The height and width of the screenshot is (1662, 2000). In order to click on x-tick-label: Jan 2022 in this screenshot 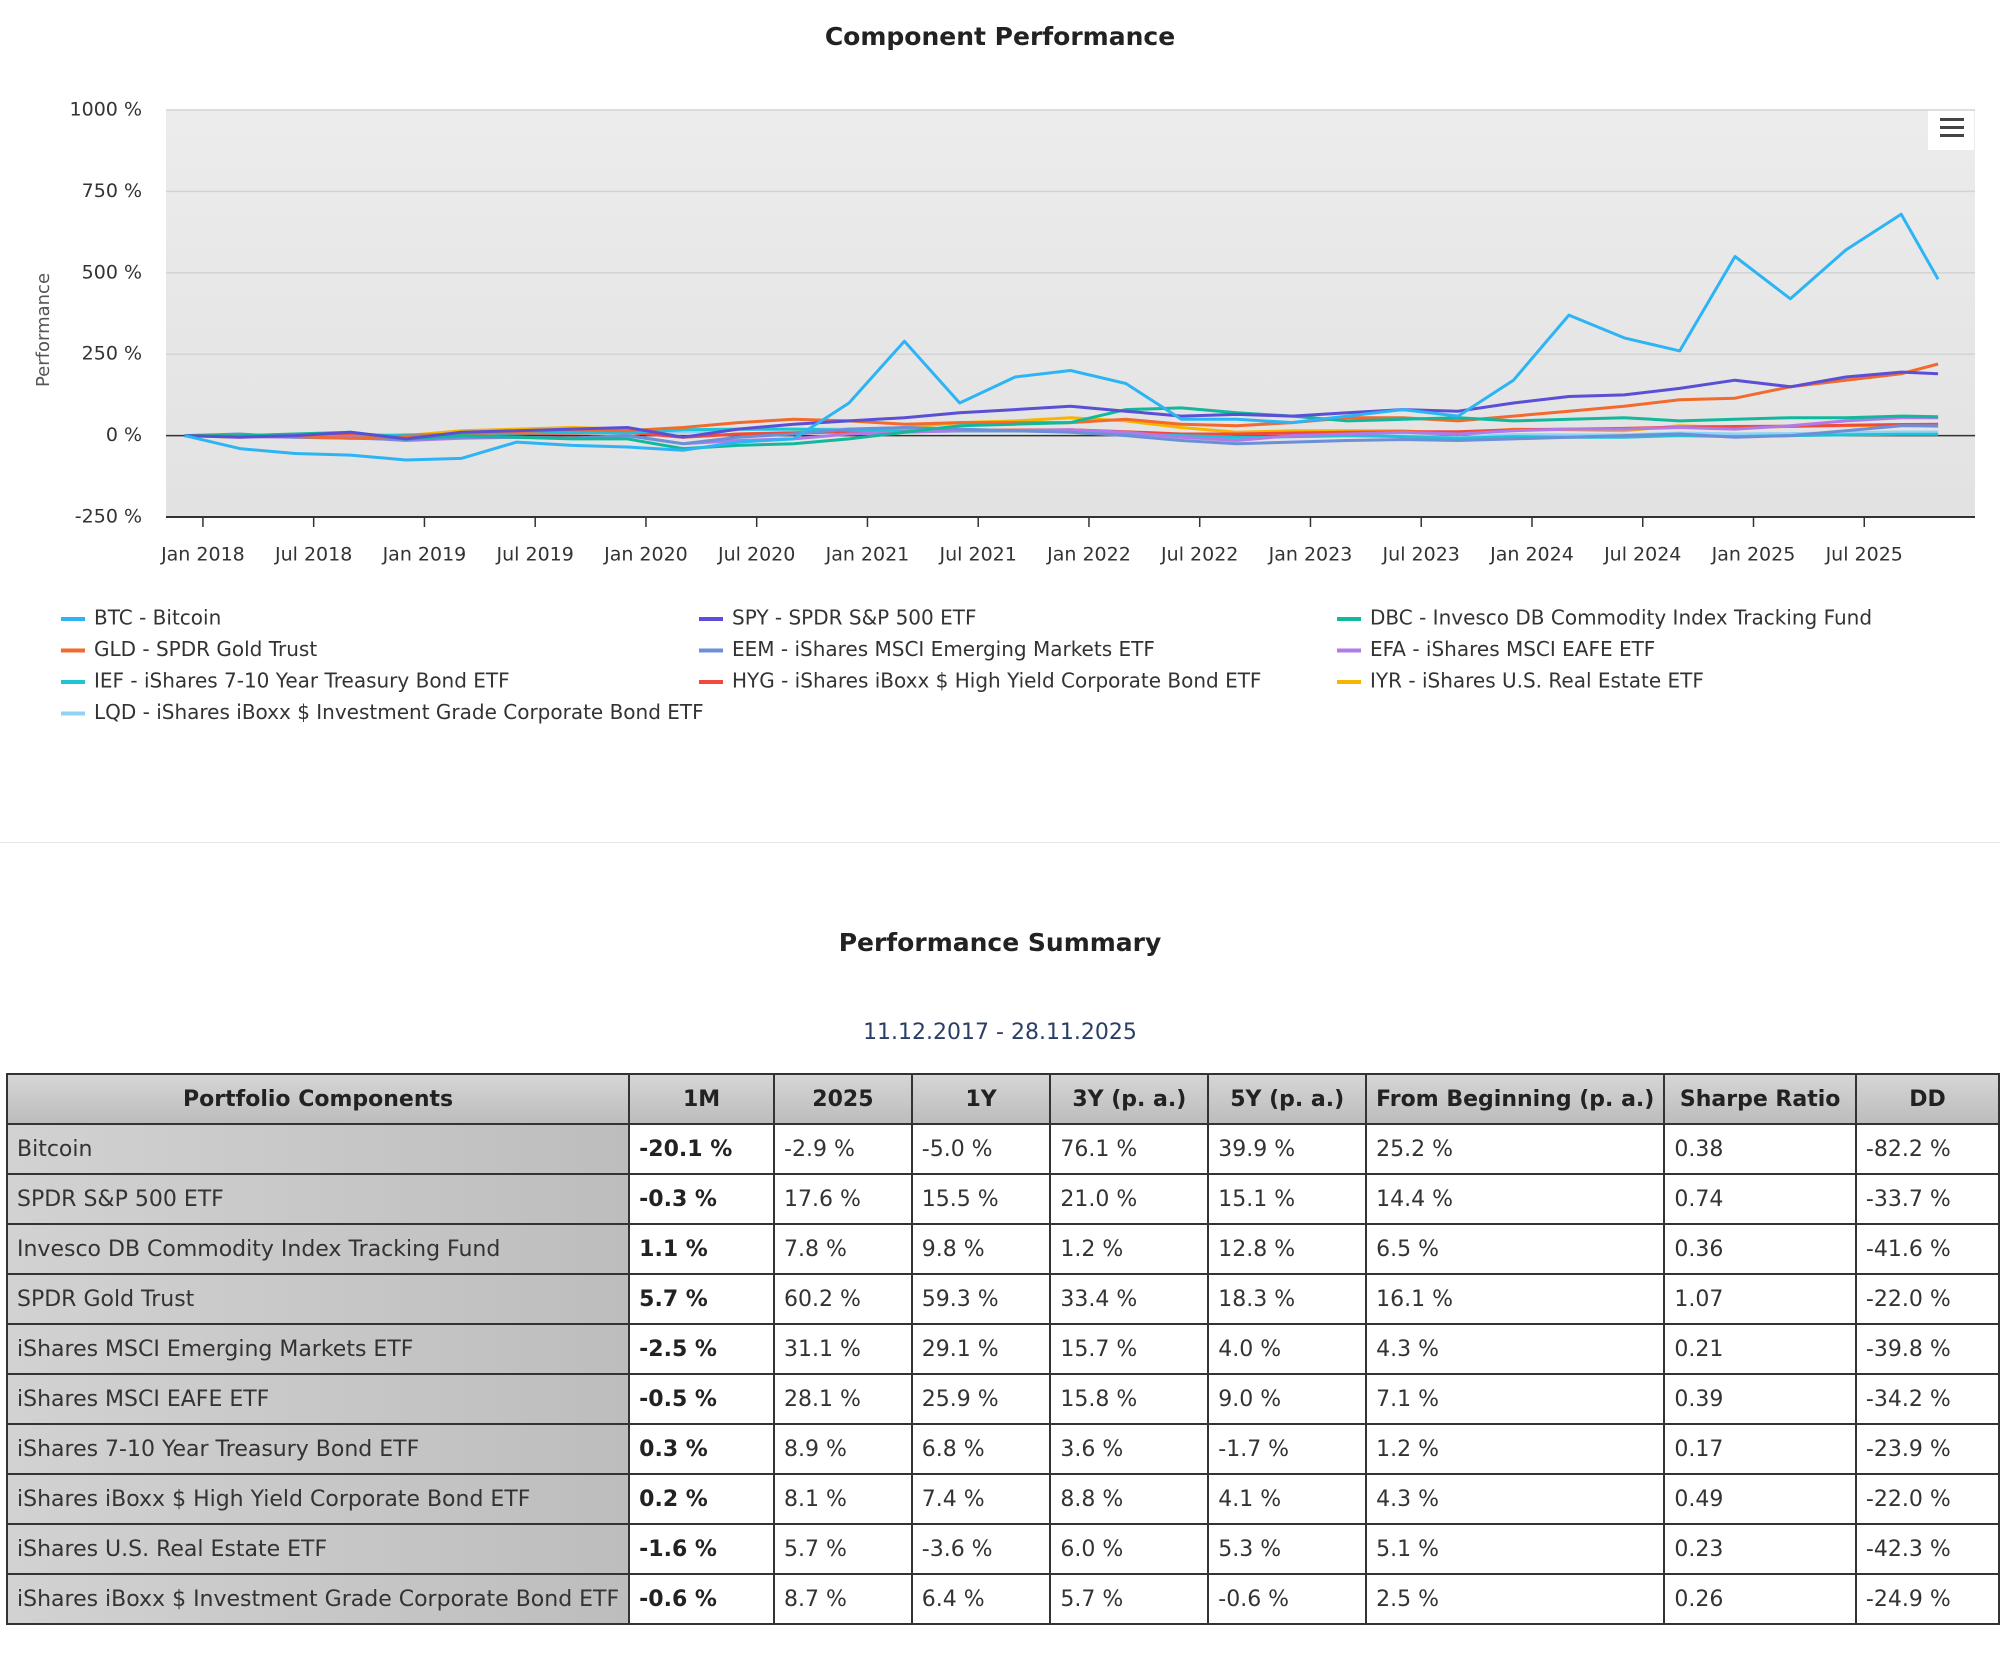, I will do `click(1088, 555)`.